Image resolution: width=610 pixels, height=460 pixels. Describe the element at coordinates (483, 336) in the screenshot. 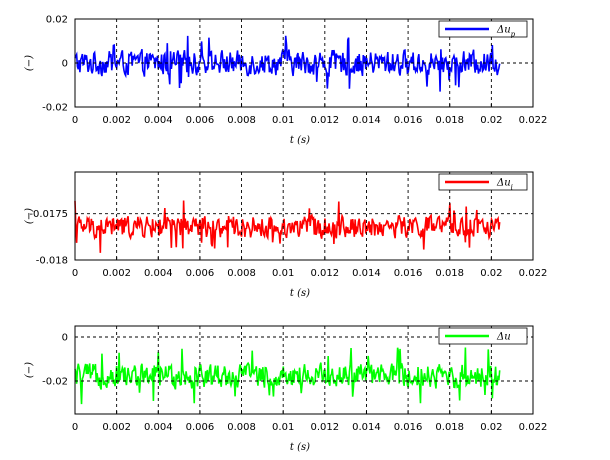

I see `legend: Δu` at that location.